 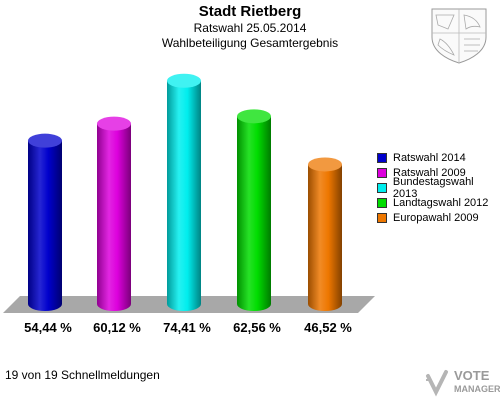 What do you see at coordinates (257, 327) in the screenshot?
I see `value-label-4: 62,56 %` at bounding box center [257, 327].